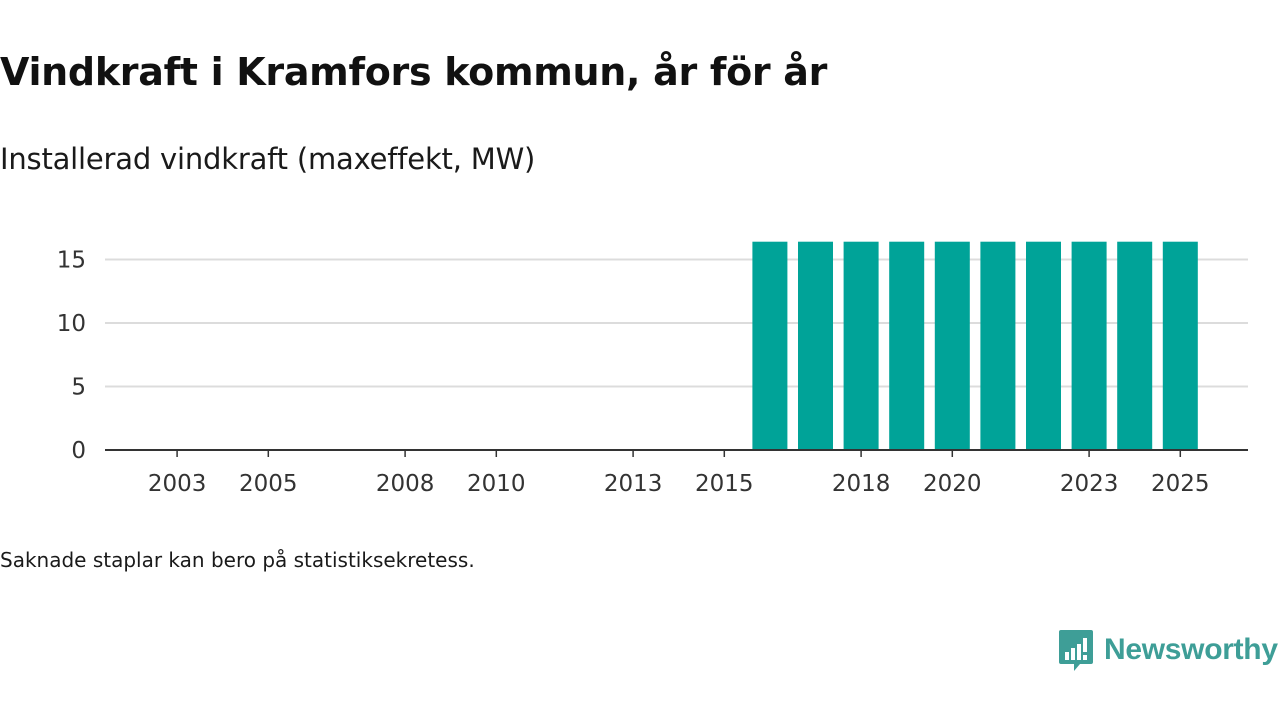 The image size is (1280, 720). I want to click on bar-2023, so click(1089, 345).